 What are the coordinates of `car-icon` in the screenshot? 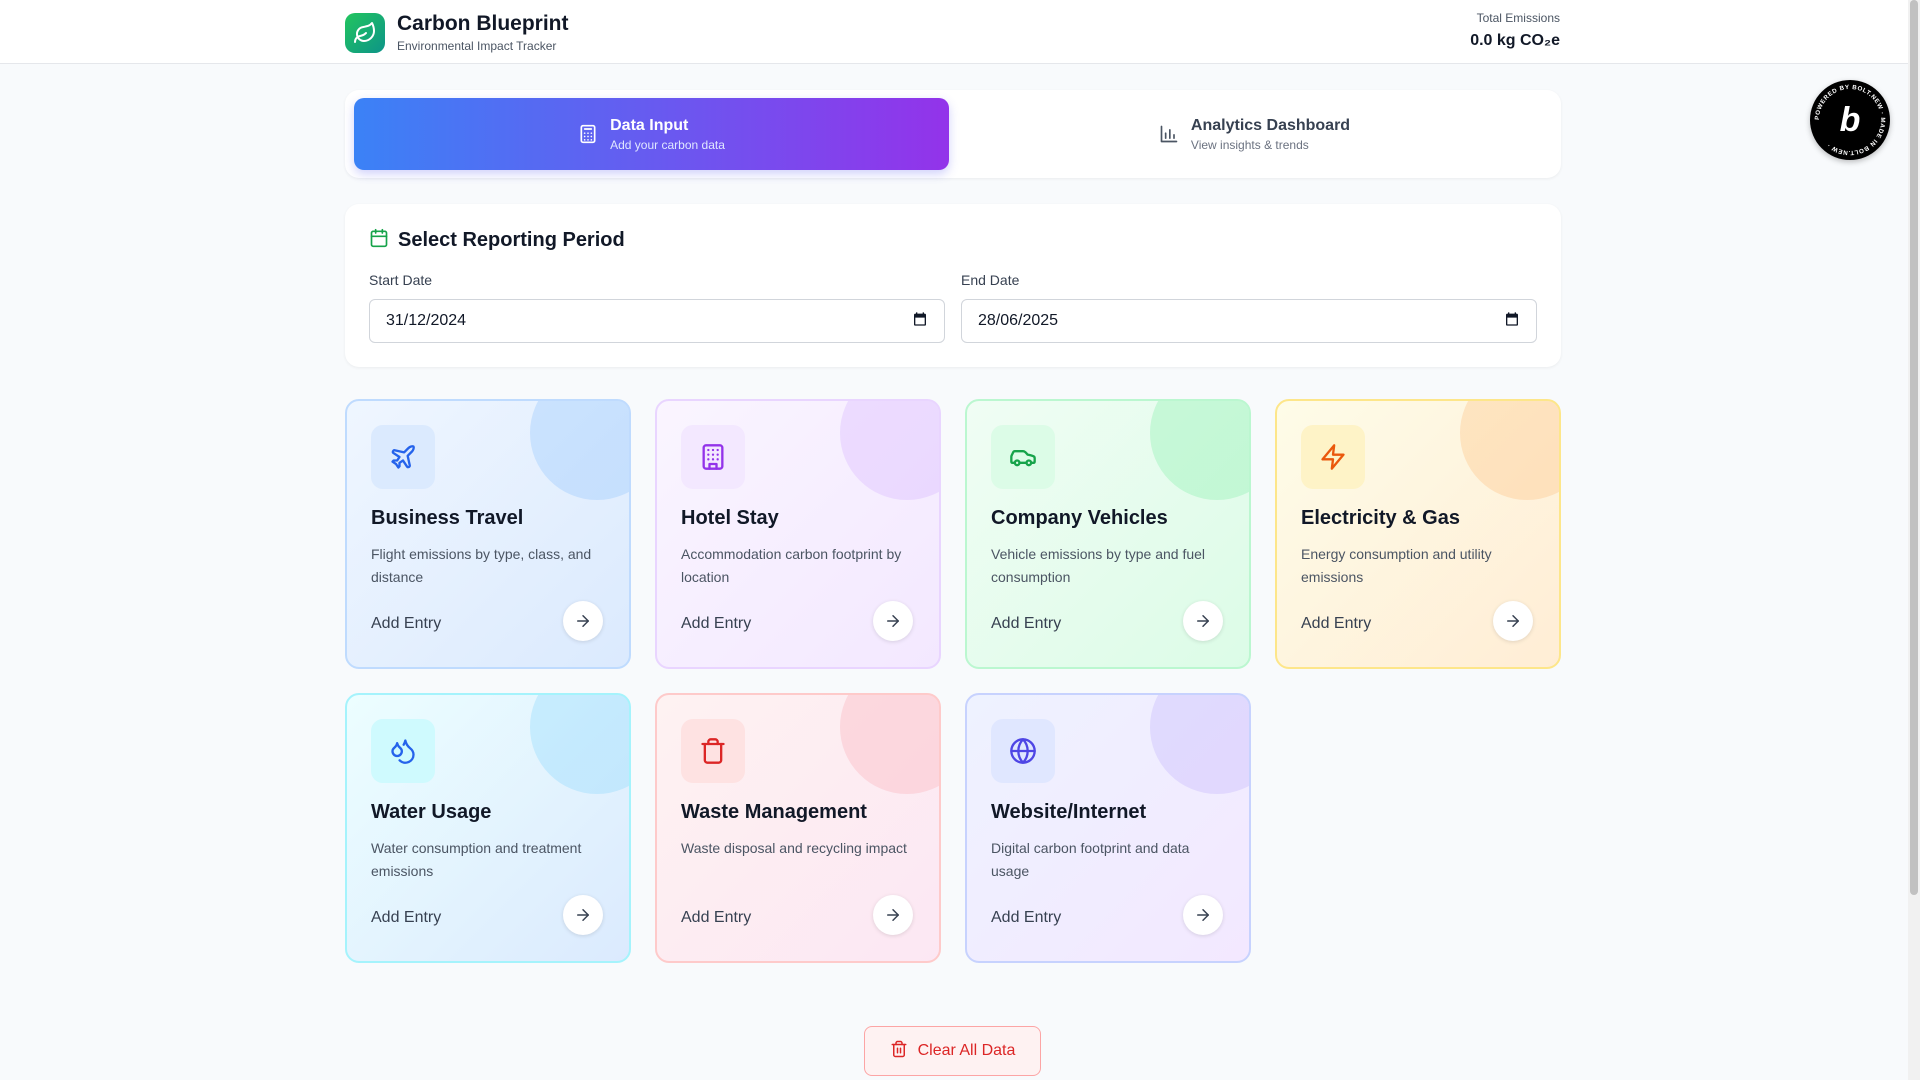 It's located at (1023, 457).